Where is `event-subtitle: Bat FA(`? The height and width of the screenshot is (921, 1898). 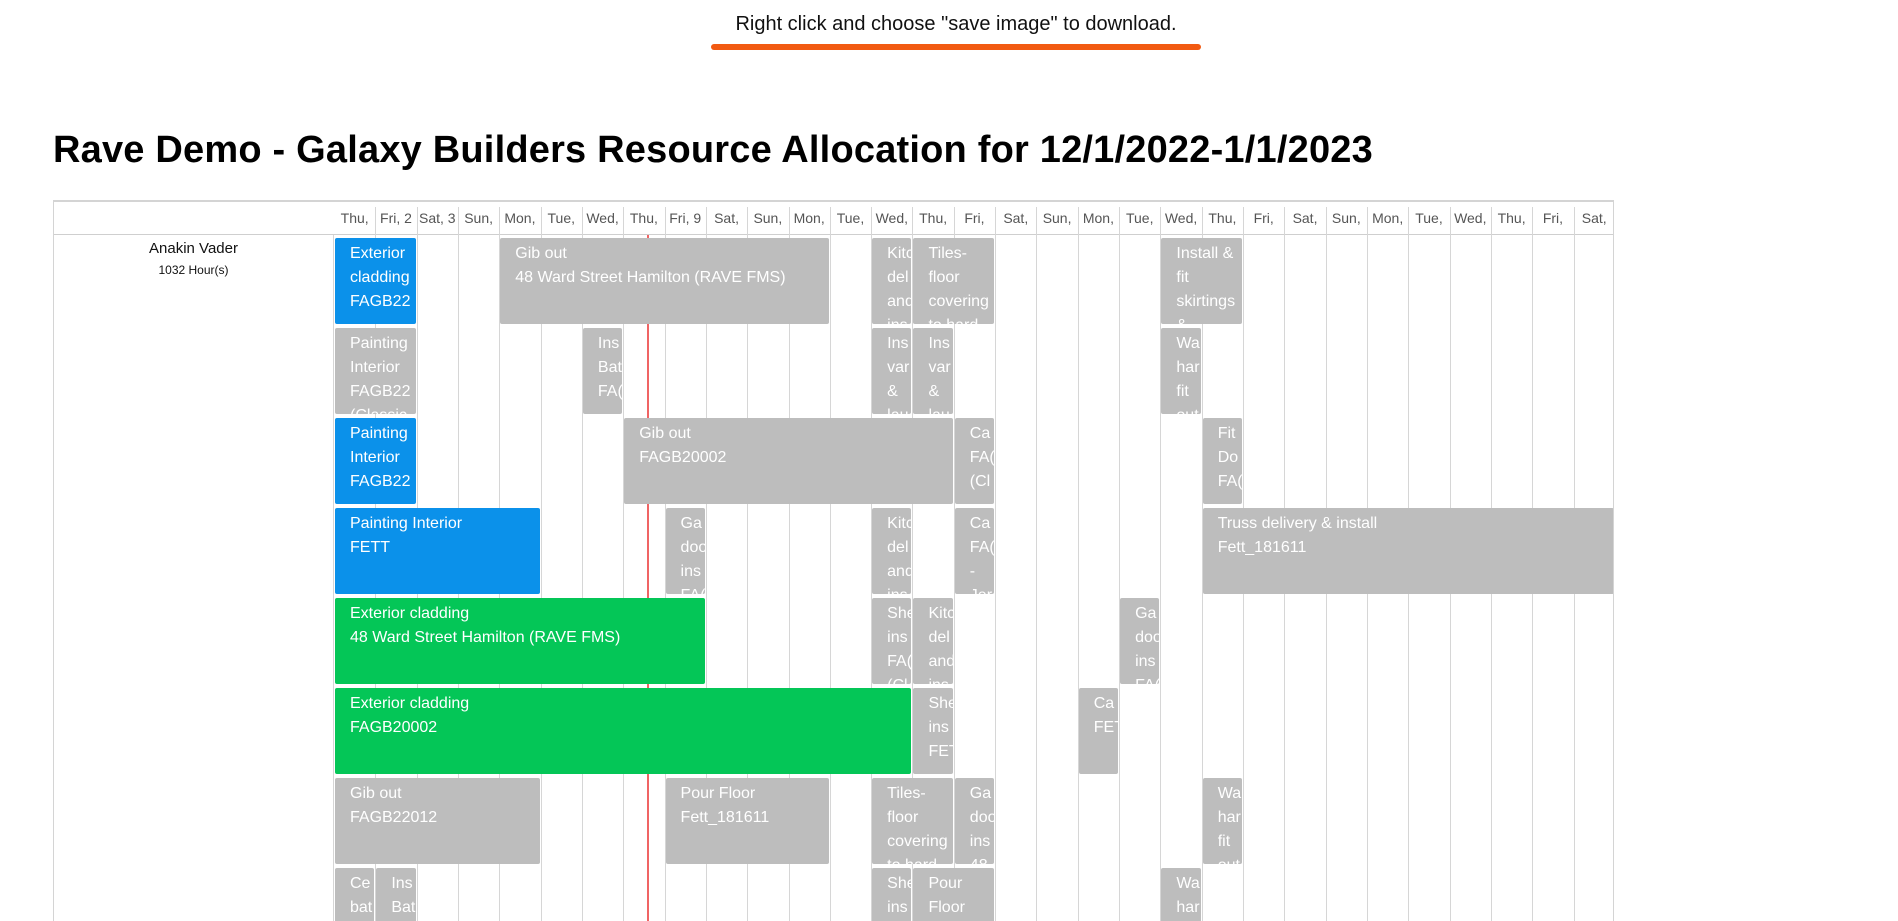
event-subtitle: Bat FA( is located at coordinates (610, 379).